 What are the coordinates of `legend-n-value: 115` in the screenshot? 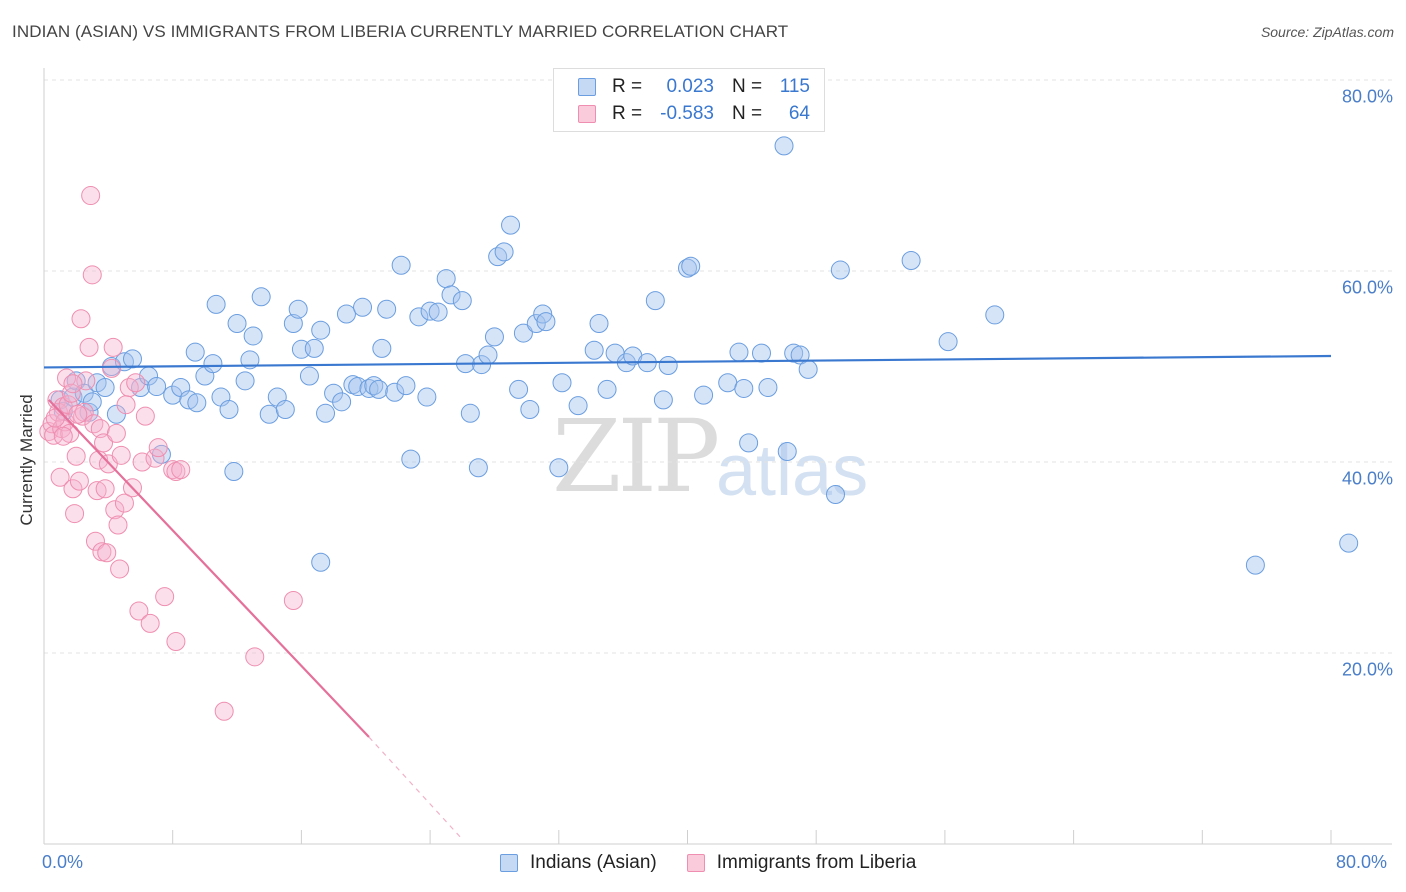 It's located at (794, 86).